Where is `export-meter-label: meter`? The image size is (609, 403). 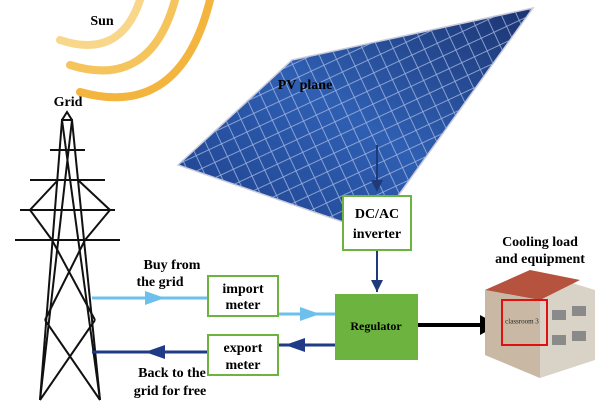 export-meter-label: meter is located at coordinates (243, 365).